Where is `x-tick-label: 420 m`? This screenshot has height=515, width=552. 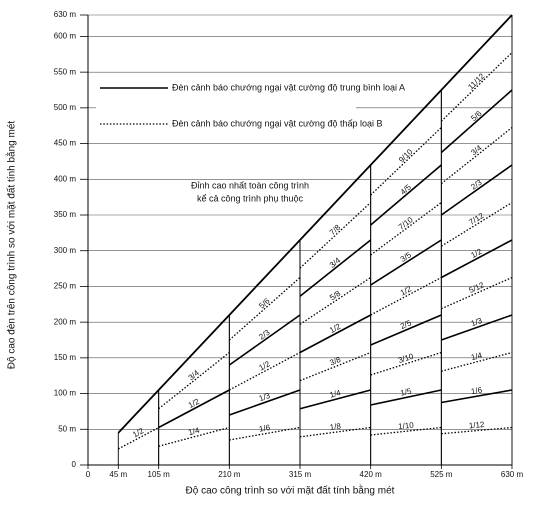
x-tick-label: 420 m is located at coordinates (371, 474).